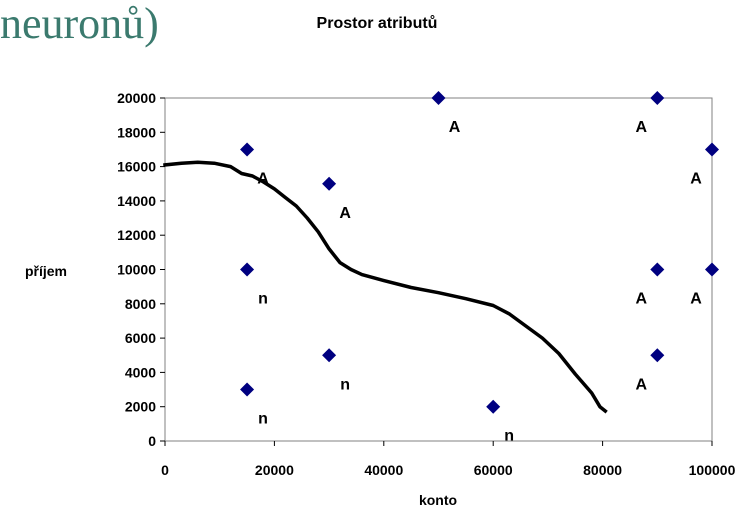 The height and width of the screenshot is (519, 749). What do you see at coordinates (152, 441) in the screenshot?
I see `y-tick-label: 0` at bounding box center [152, 441].